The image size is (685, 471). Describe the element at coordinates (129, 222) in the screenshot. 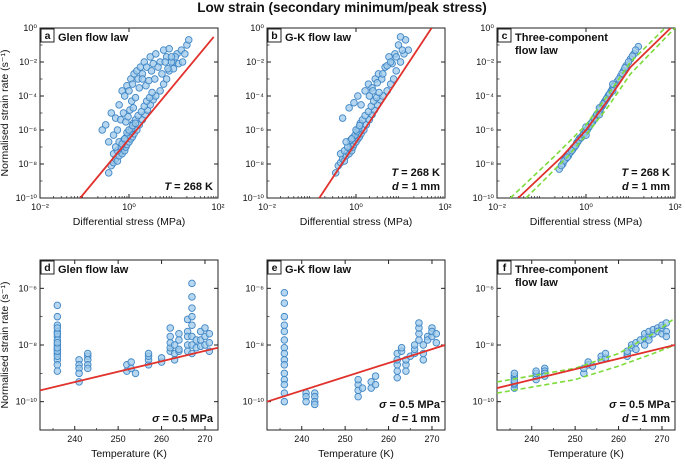

I see `x-axis-label: Differential stress (MPa)` at that location.